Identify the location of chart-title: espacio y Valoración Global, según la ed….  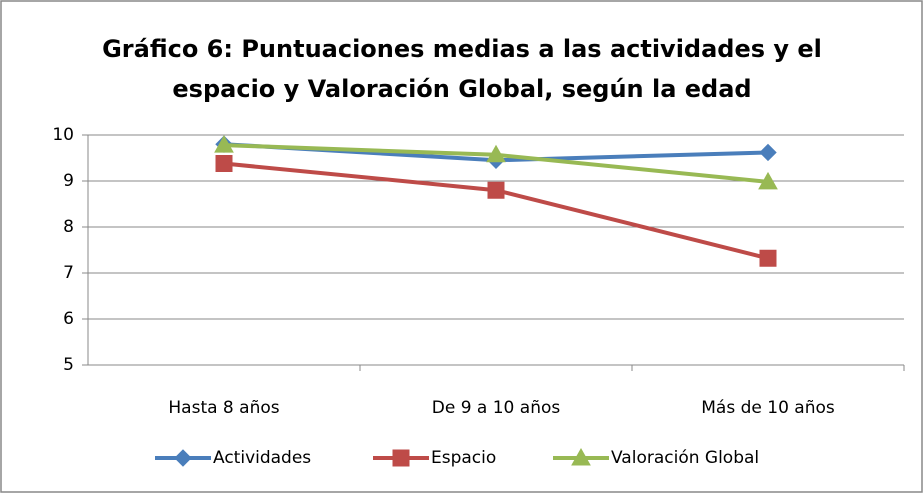
(461, 89).